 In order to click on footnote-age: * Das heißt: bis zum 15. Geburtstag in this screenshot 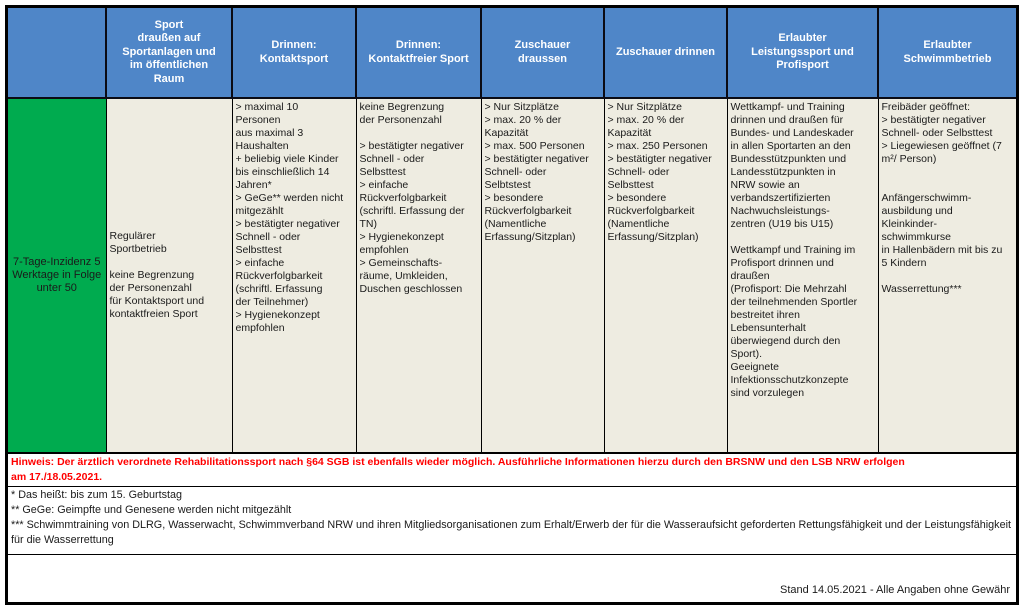, I will do `click(97, 495)`.